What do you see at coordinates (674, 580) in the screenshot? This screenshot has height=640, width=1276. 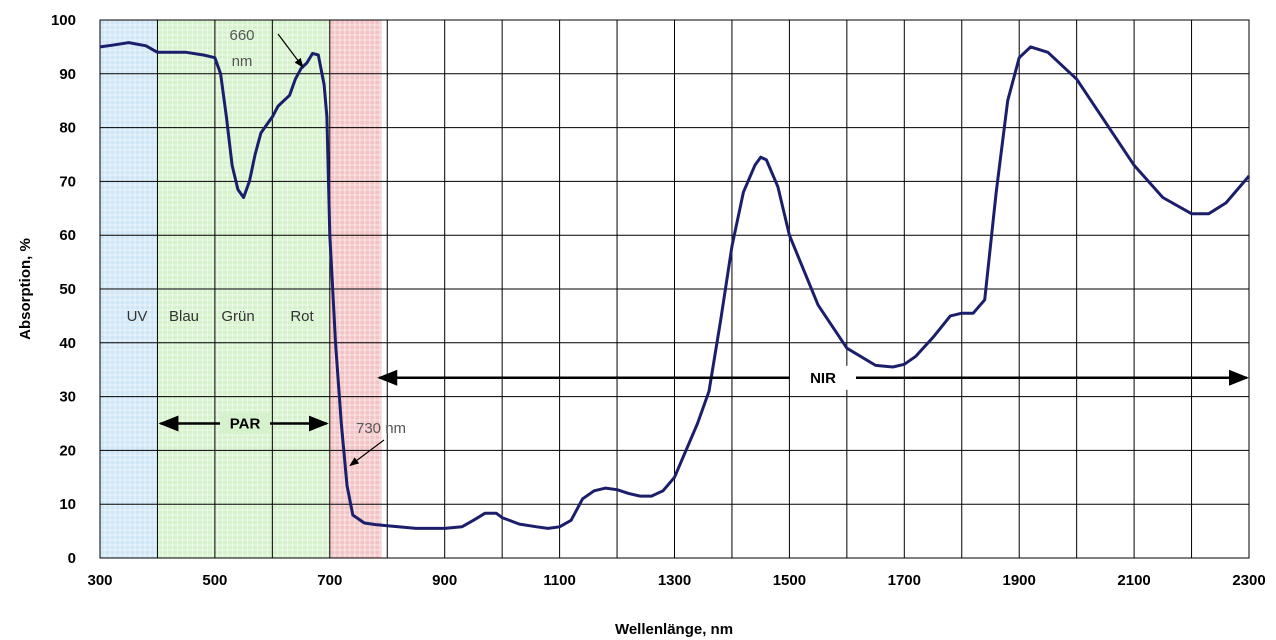 I see `x-tick-label: 1300` at bounding box center [674, 580].